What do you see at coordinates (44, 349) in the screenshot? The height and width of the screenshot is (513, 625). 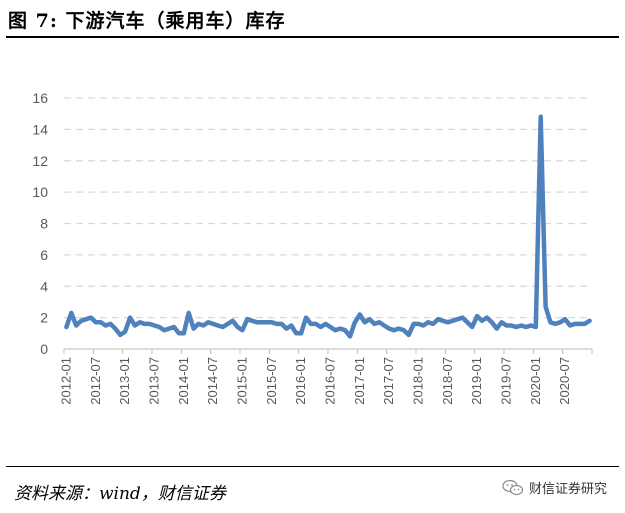 I see `y-tick-label: 0` at bounding box center [44, 349].